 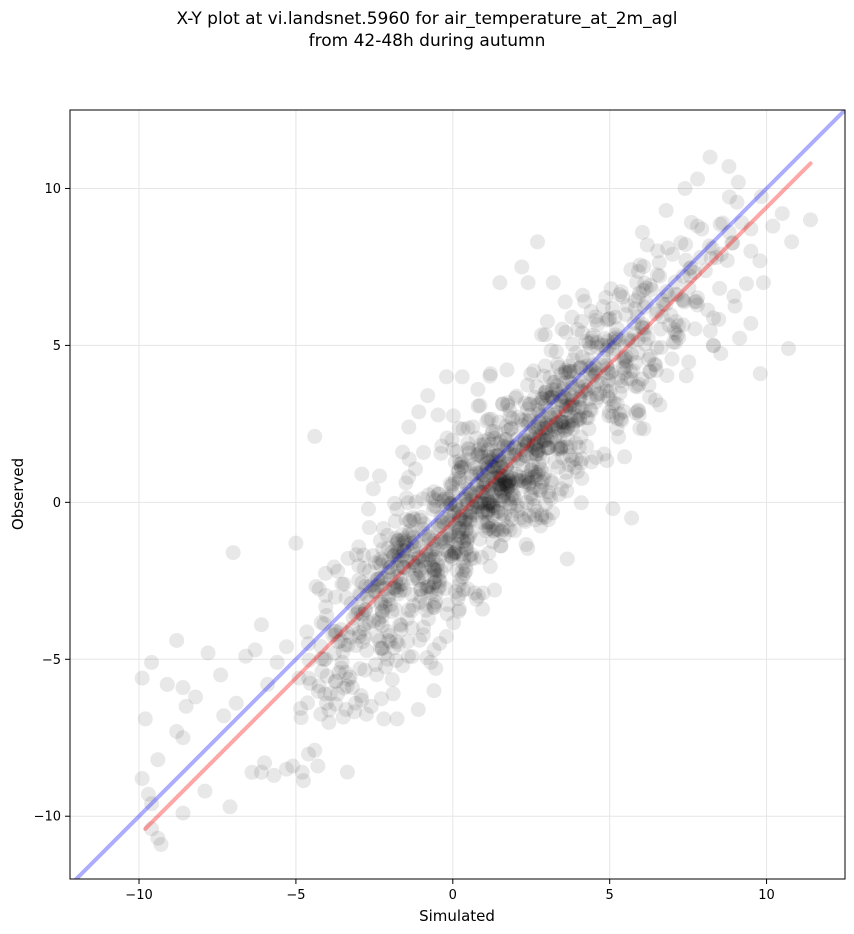 What do you see at coordinates (47, 817) in the screenshot?
I see `y-tick-label: −10` at bounding box center [47, 817].